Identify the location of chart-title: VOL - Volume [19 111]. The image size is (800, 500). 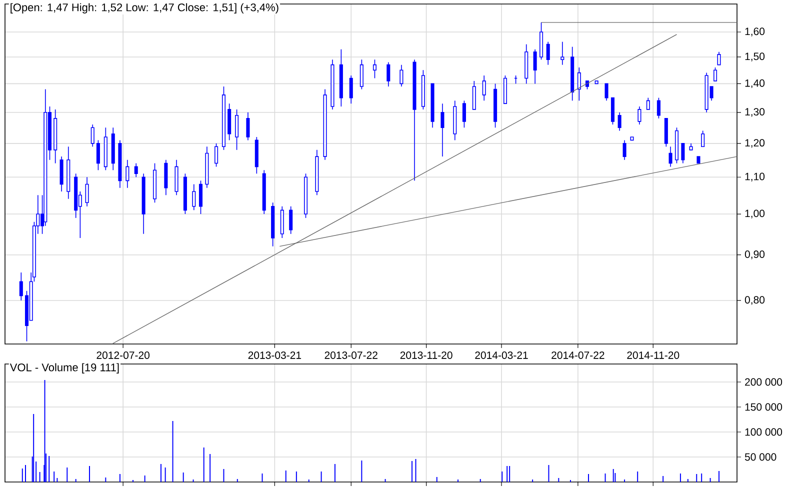
(64, 368).